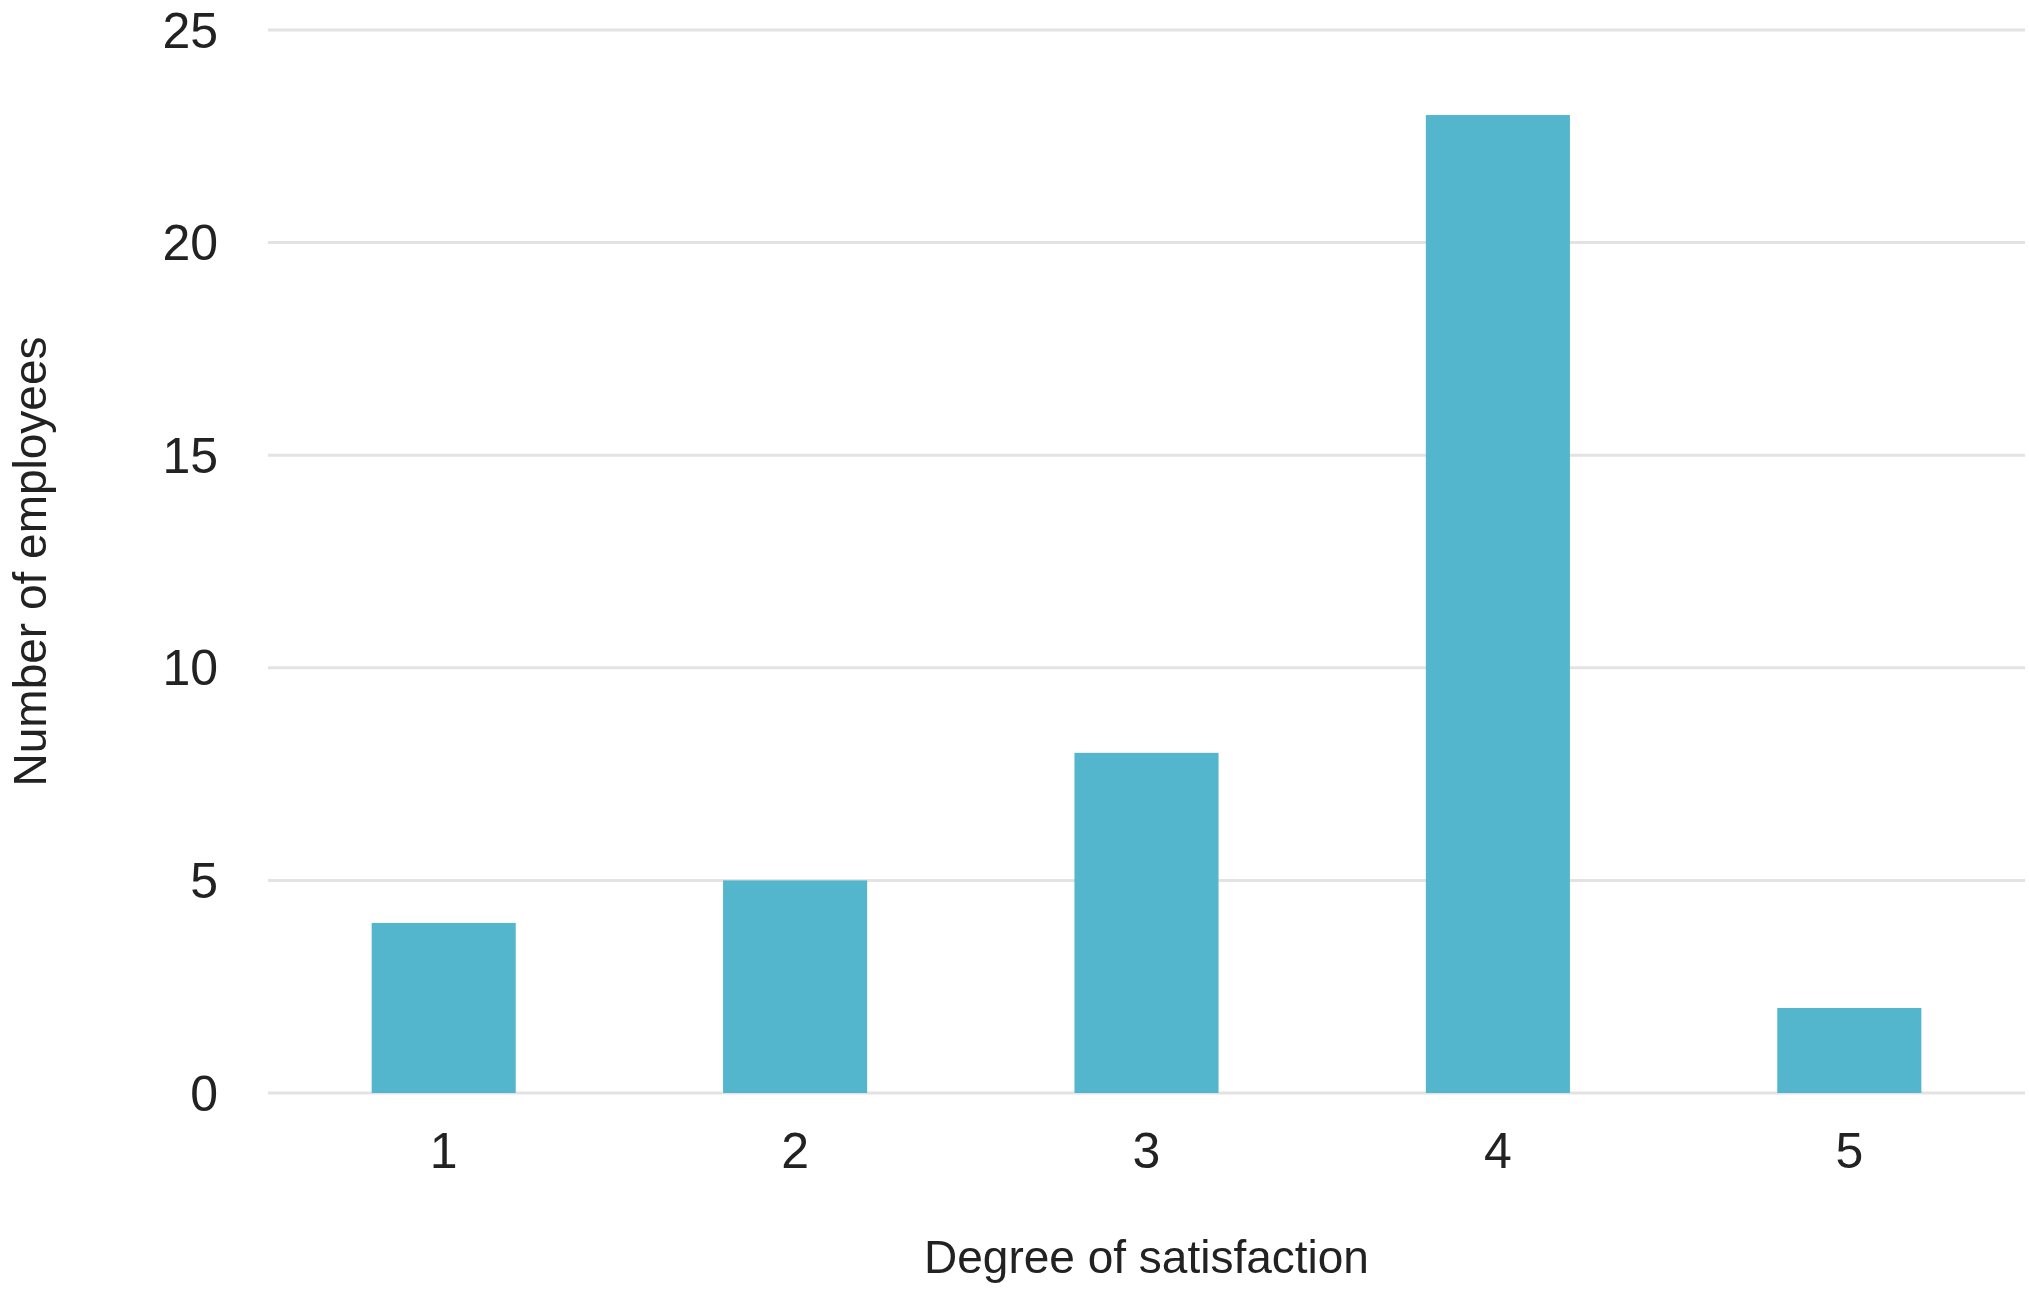 Image resolution: width=2029 pixels, height=1301 pixels. I want to click on y-tick-label: 10, so click(190, 668).